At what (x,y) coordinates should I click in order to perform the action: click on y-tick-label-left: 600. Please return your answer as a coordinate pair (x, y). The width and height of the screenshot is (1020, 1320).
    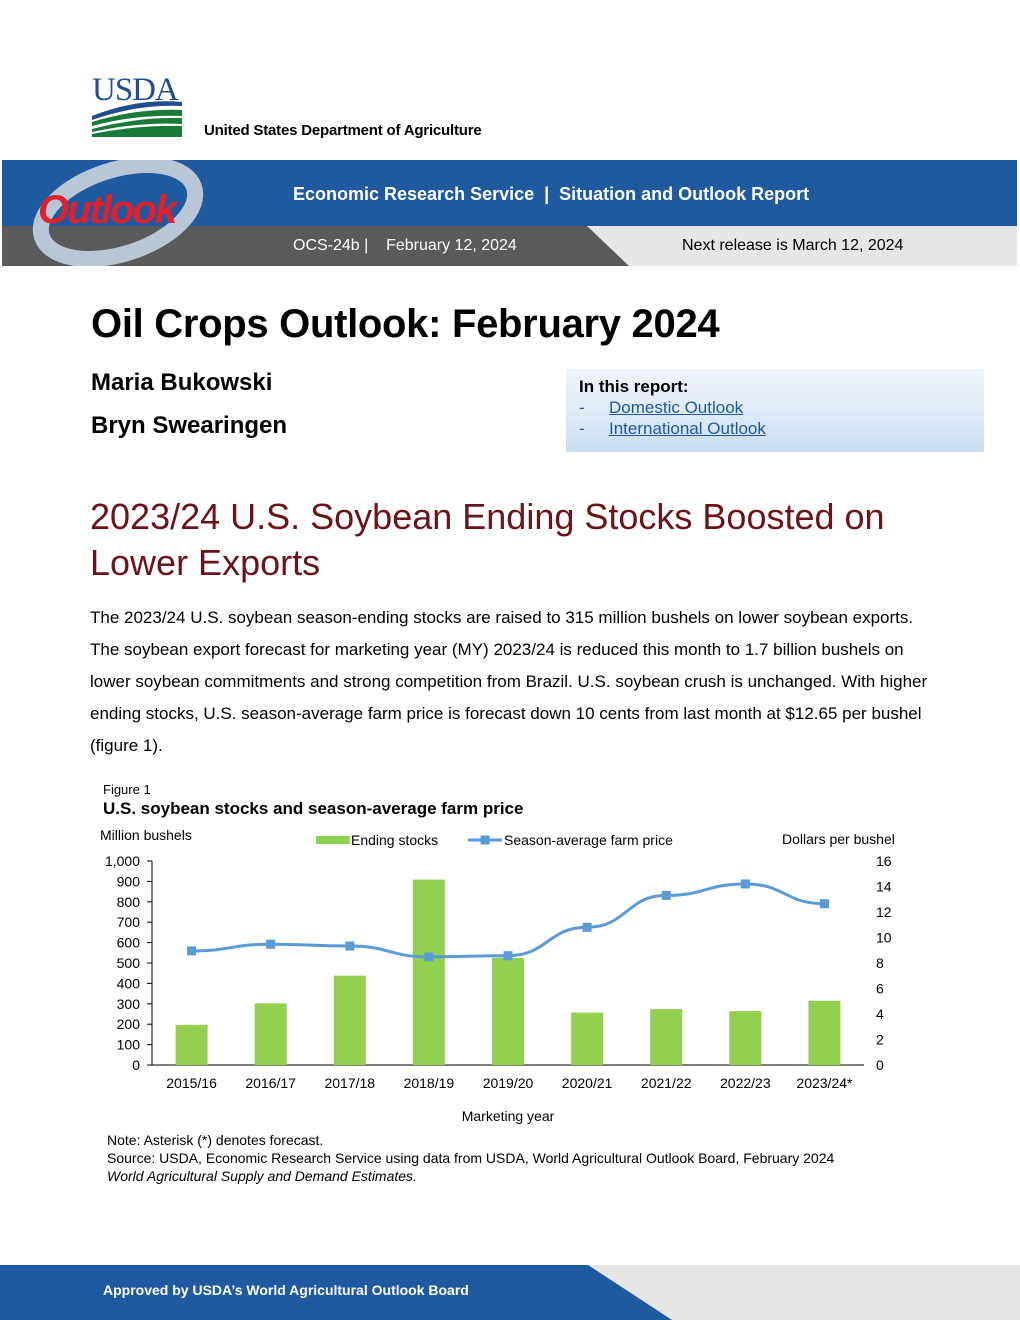
    Looking at the image, I should click on (129, 943).